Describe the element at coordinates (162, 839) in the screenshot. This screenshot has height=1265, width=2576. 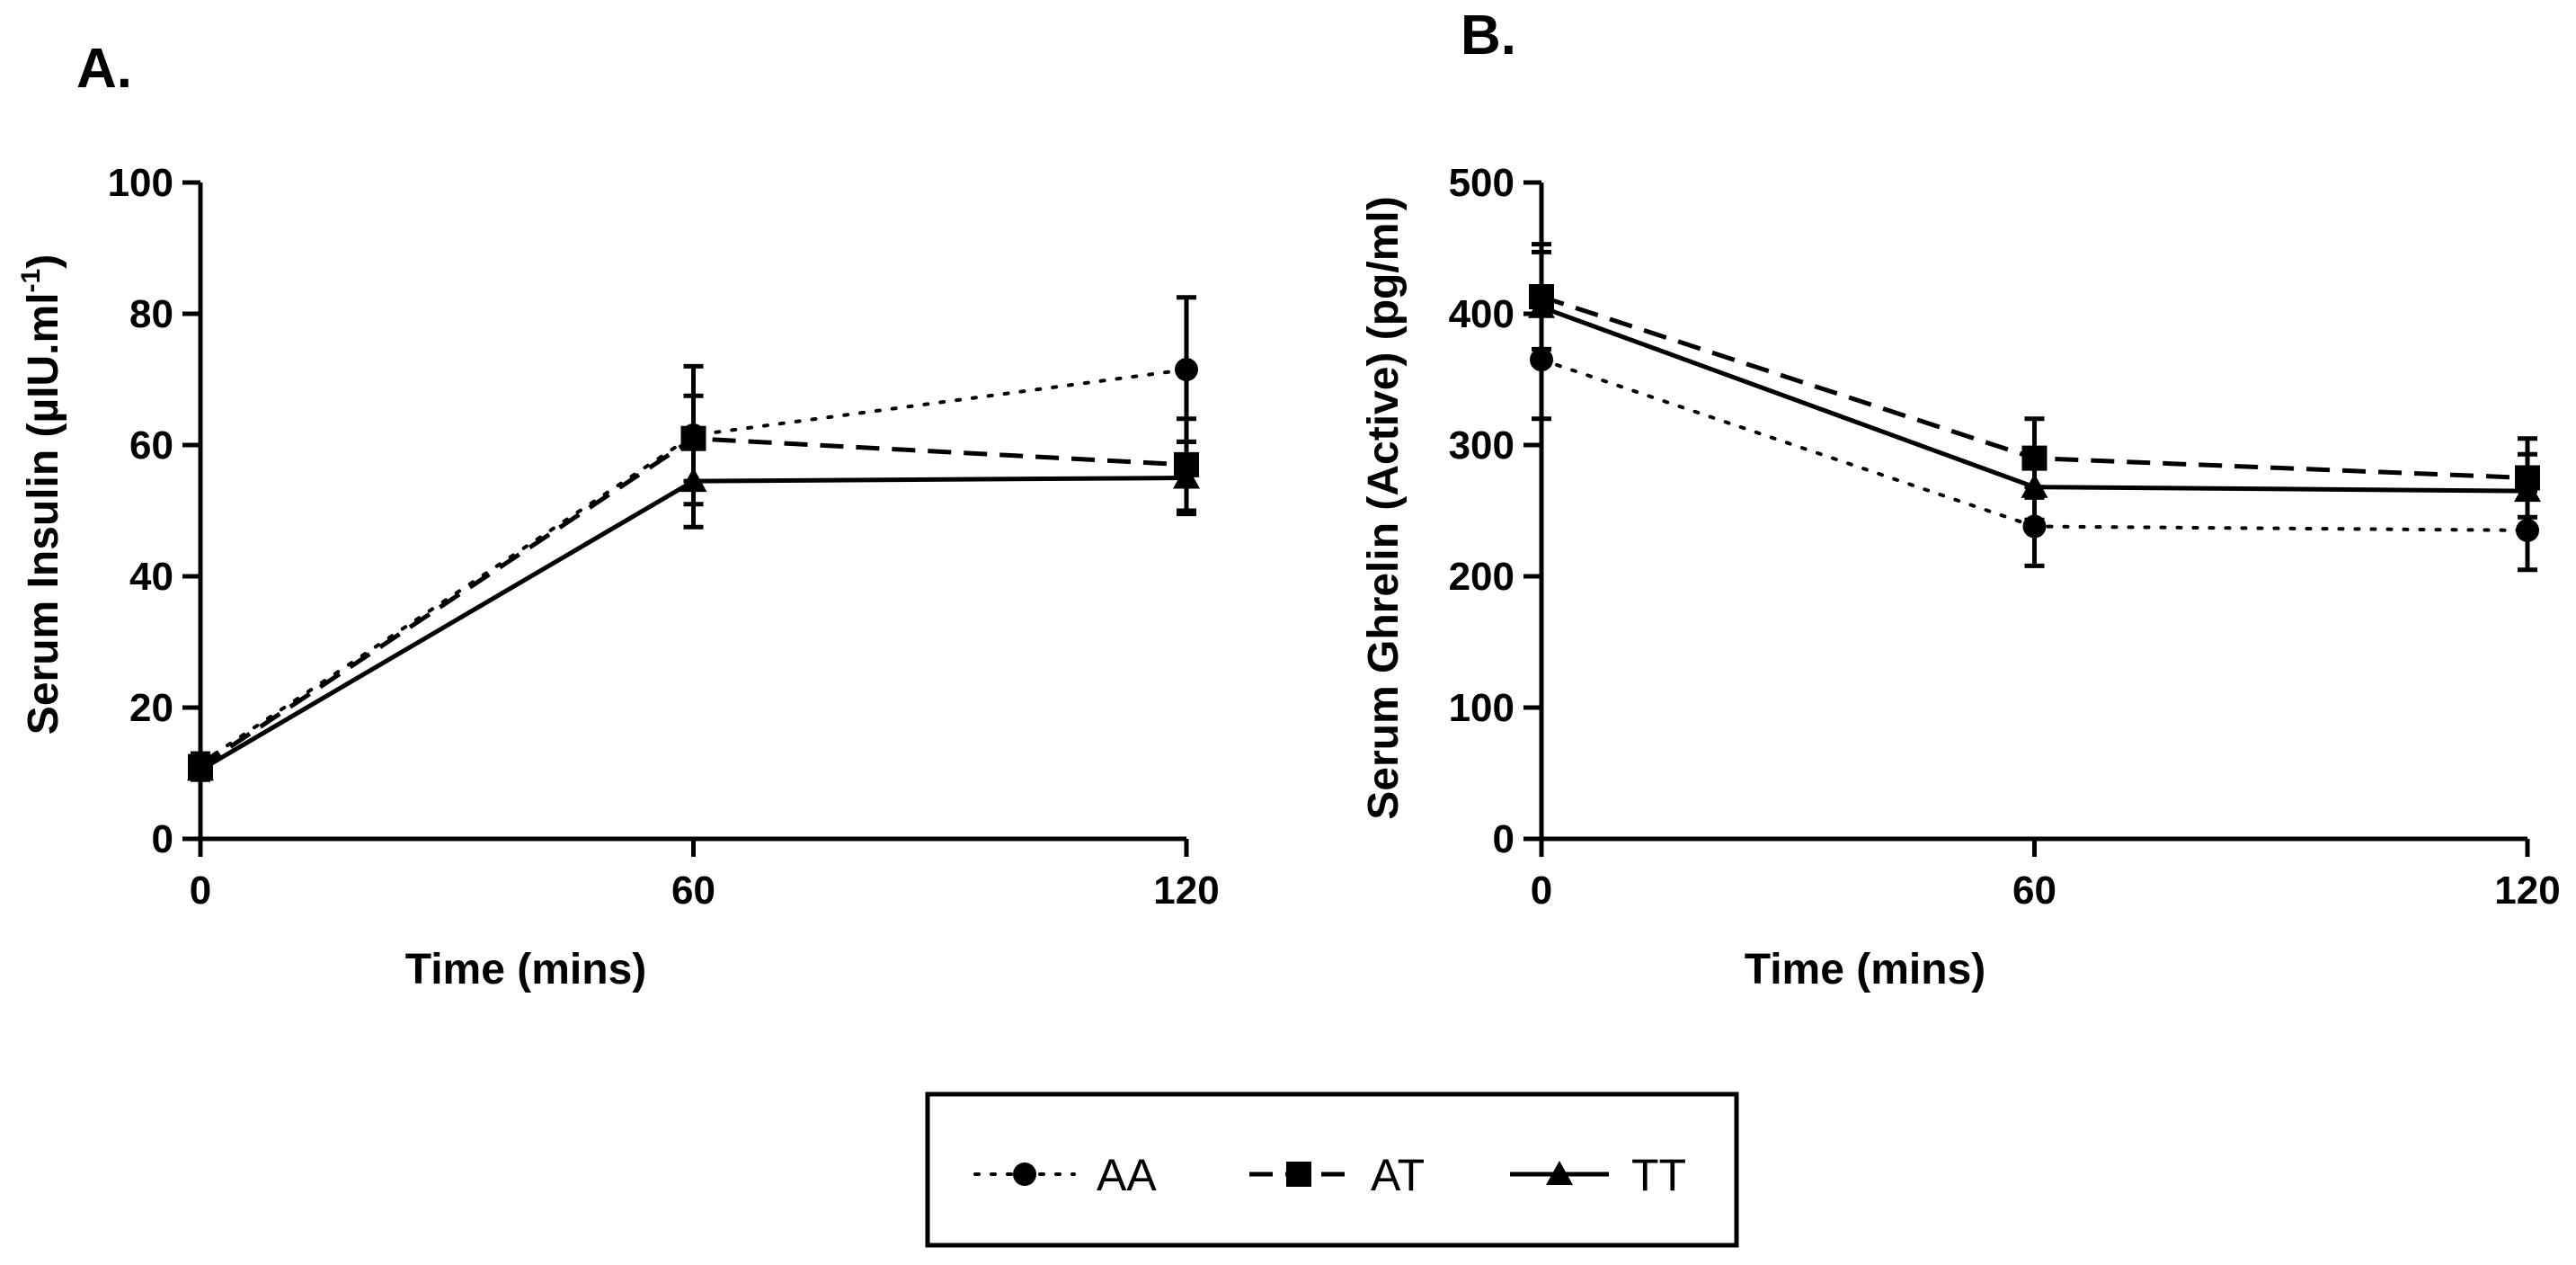
I see `y-tick-label-a: 0` at that location.